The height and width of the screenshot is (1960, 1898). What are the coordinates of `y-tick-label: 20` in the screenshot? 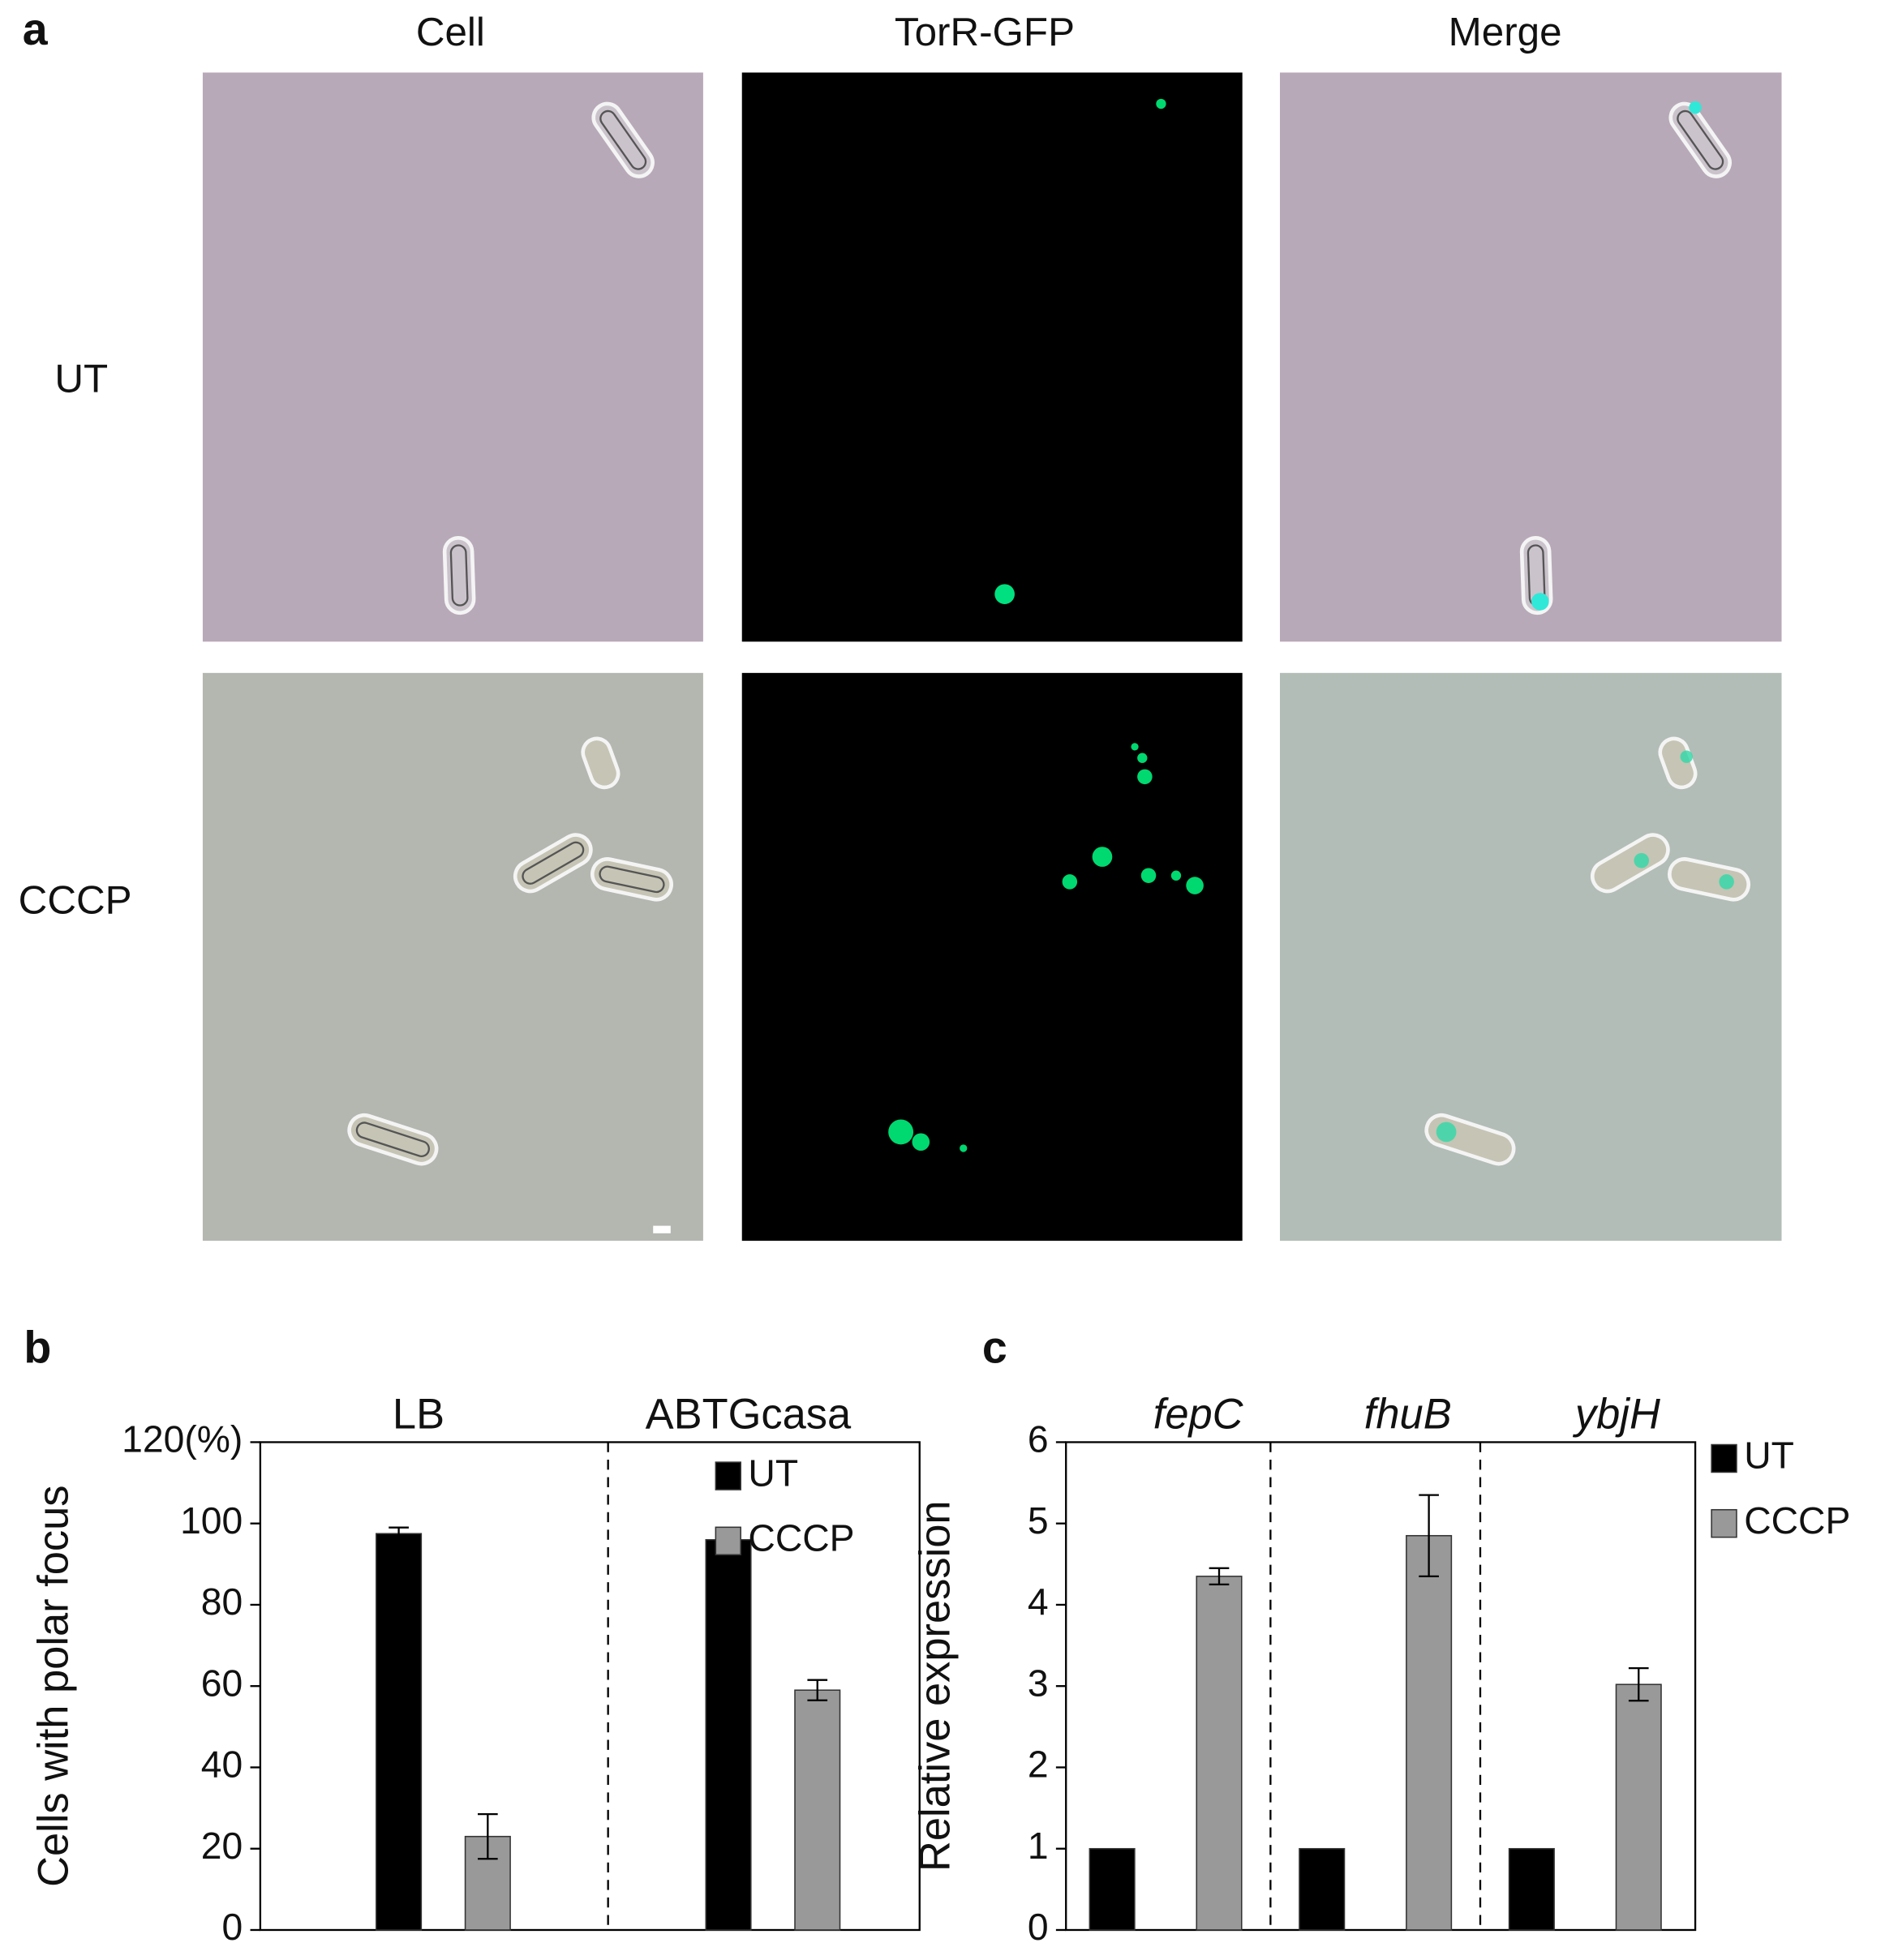 It's located at (222, 1846).